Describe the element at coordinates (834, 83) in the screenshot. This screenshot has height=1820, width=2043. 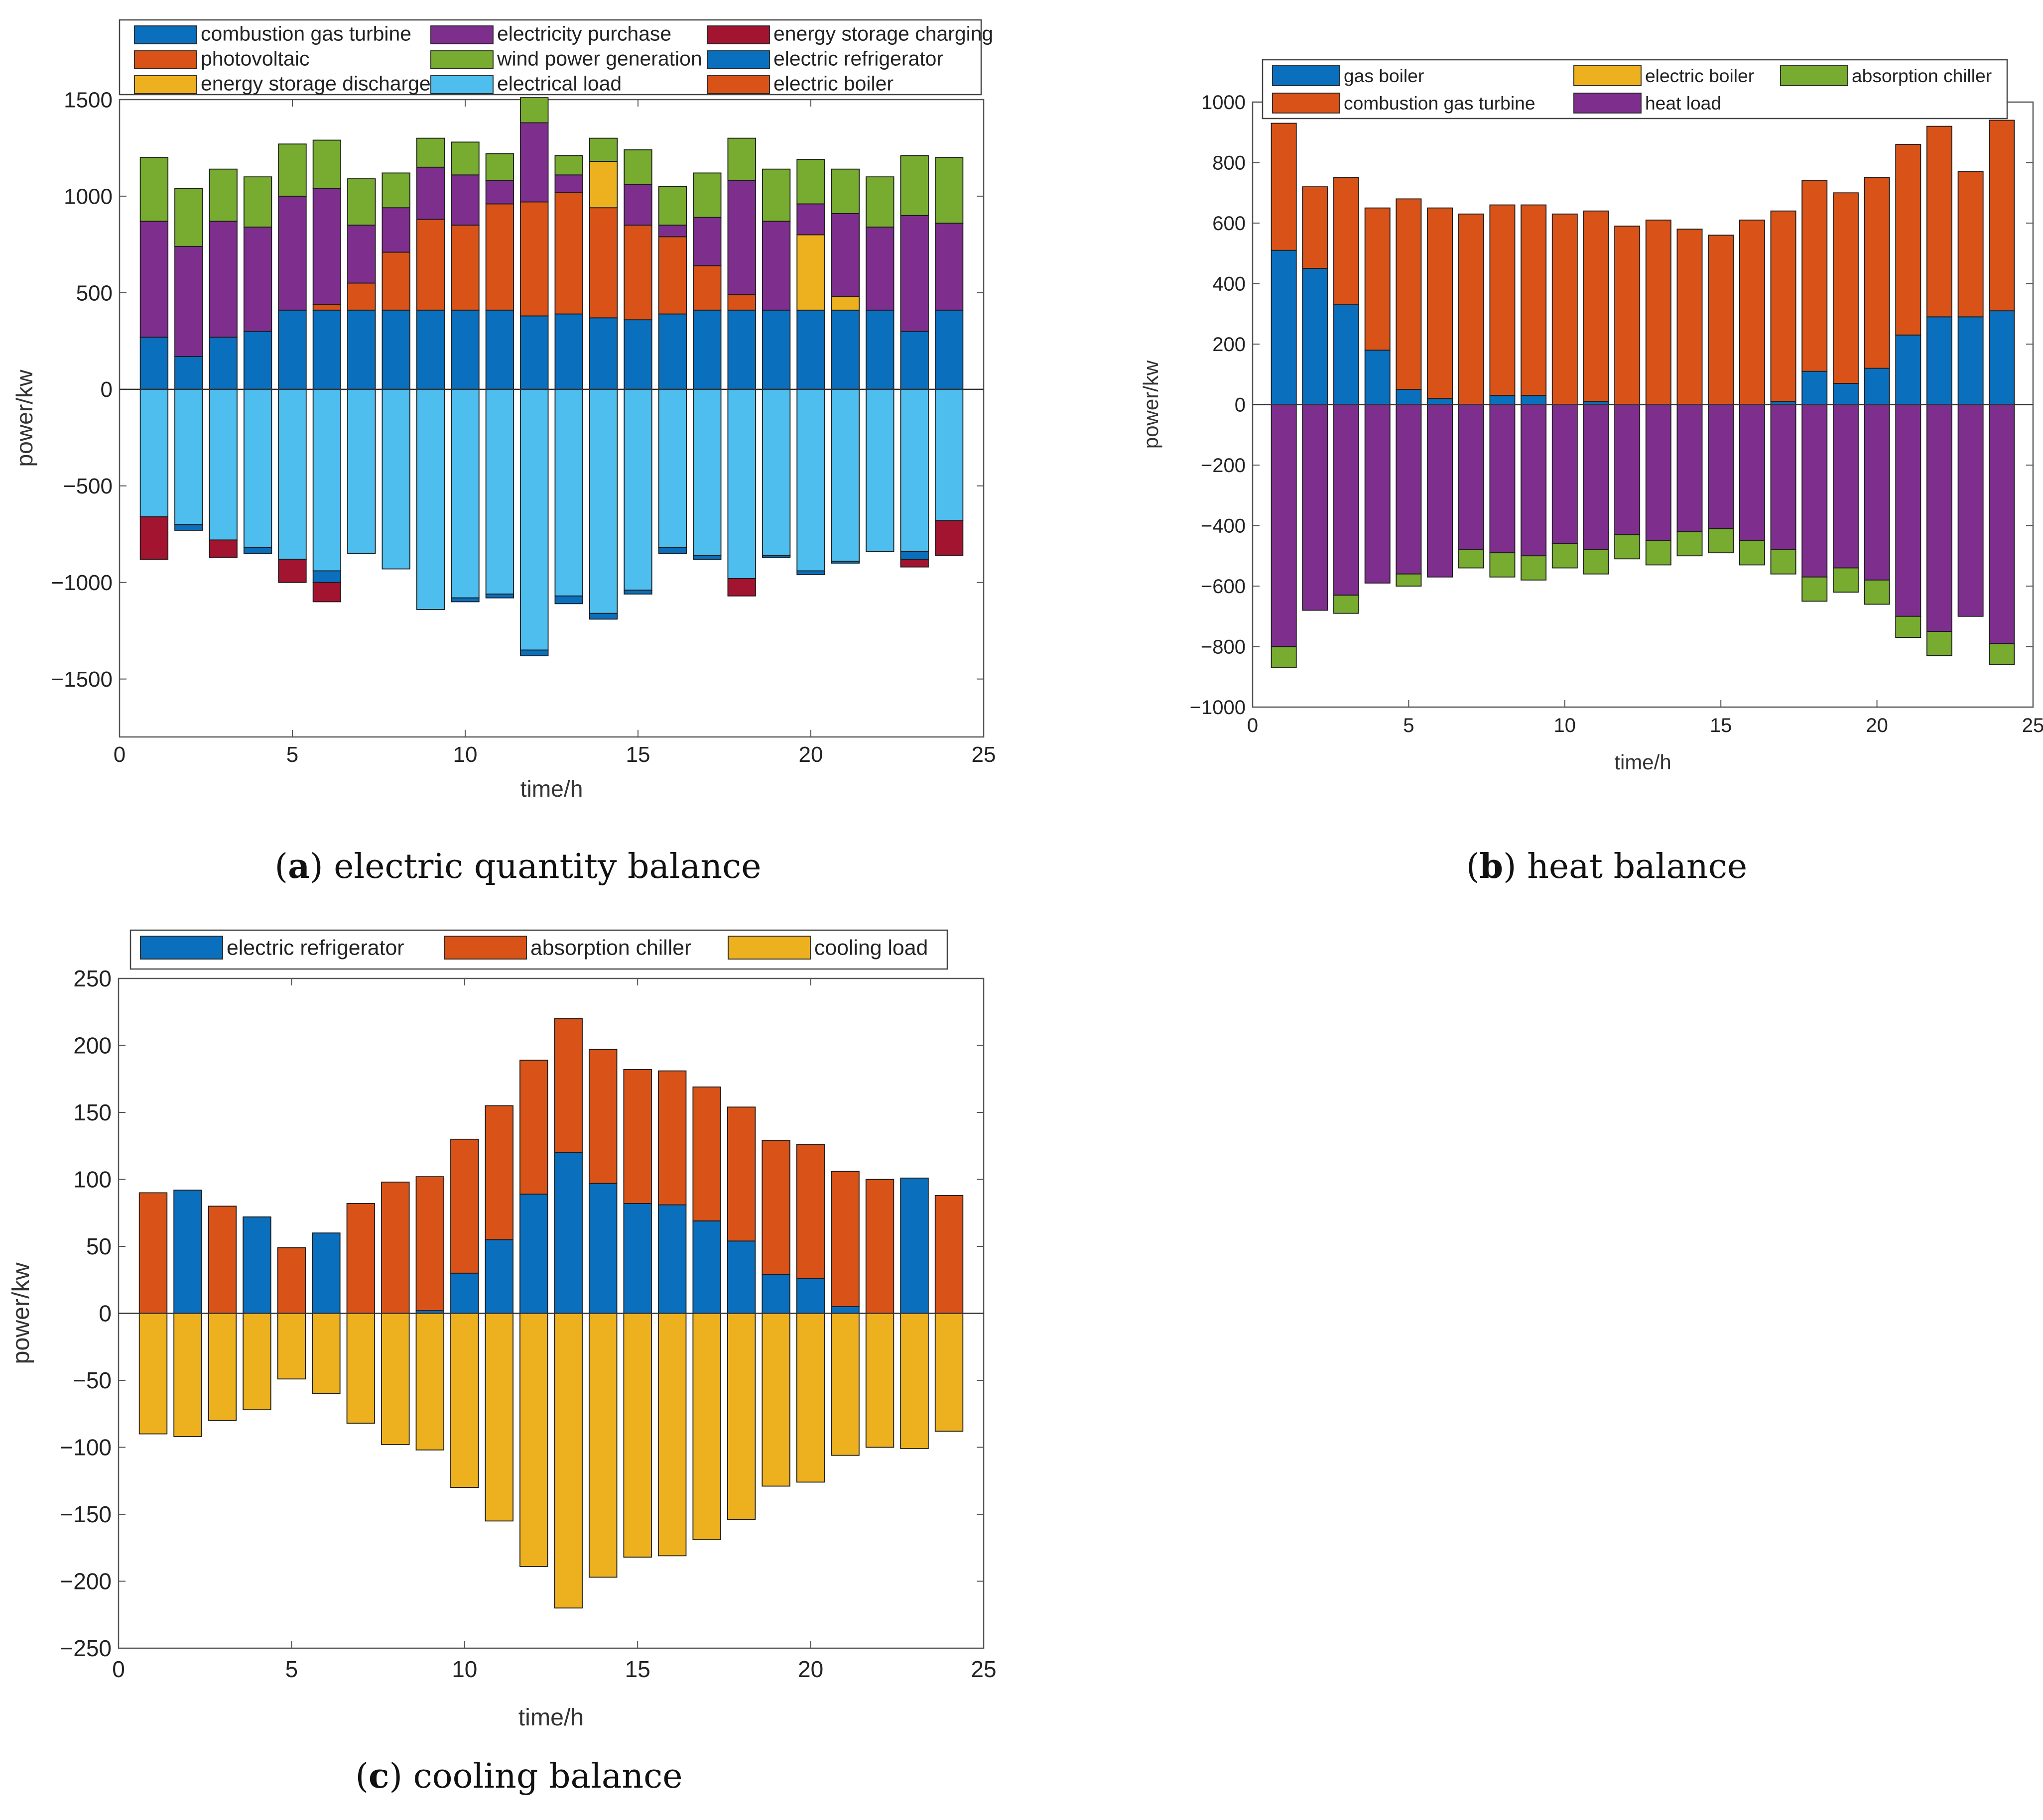
I see `legend-label: electric boiler` at that location.